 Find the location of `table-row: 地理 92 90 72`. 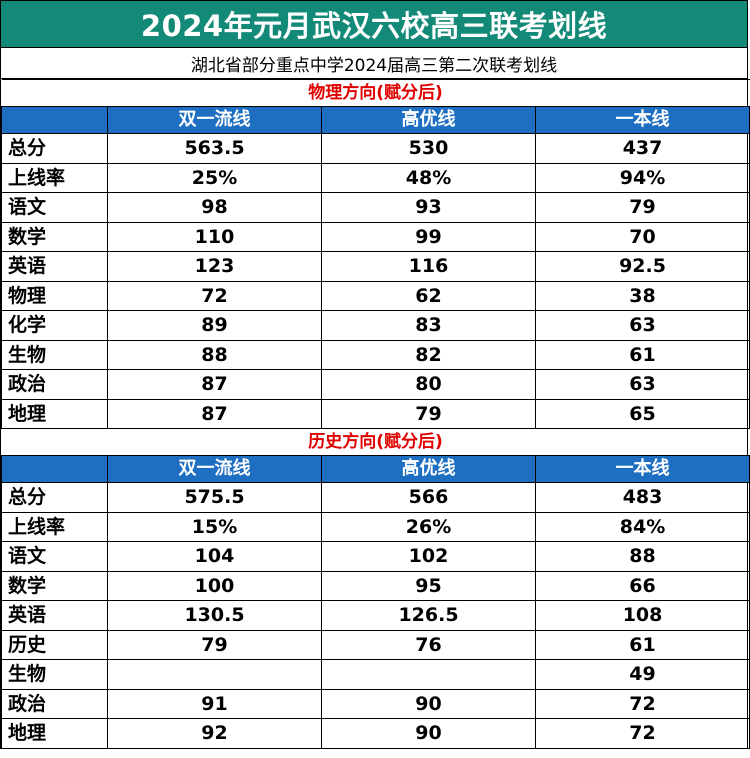

table-row: 地理 92 90 72 is located at coordinates (375, 733).